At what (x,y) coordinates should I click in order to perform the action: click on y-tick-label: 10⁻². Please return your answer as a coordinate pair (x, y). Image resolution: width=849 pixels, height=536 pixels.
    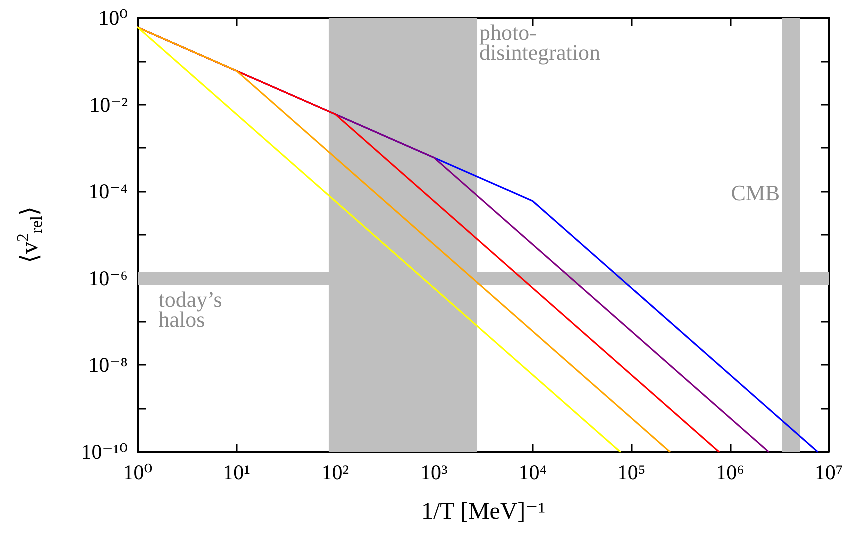
    Looking at the image, I should click on (109, 104).